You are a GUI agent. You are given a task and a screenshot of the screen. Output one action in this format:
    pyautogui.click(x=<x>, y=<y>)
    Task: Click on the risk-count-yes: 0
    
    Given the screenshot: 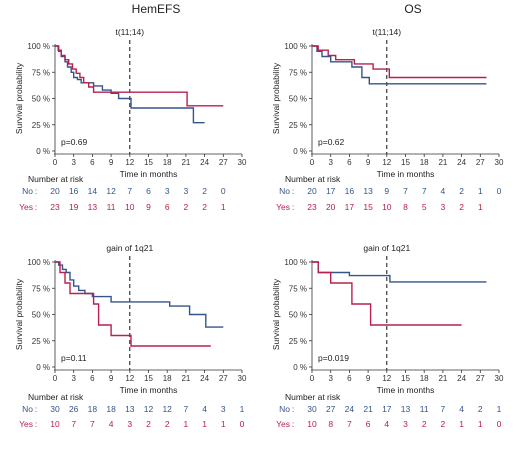 What is the action you would take?
    pyautogui.click(x=499, y=424)
    